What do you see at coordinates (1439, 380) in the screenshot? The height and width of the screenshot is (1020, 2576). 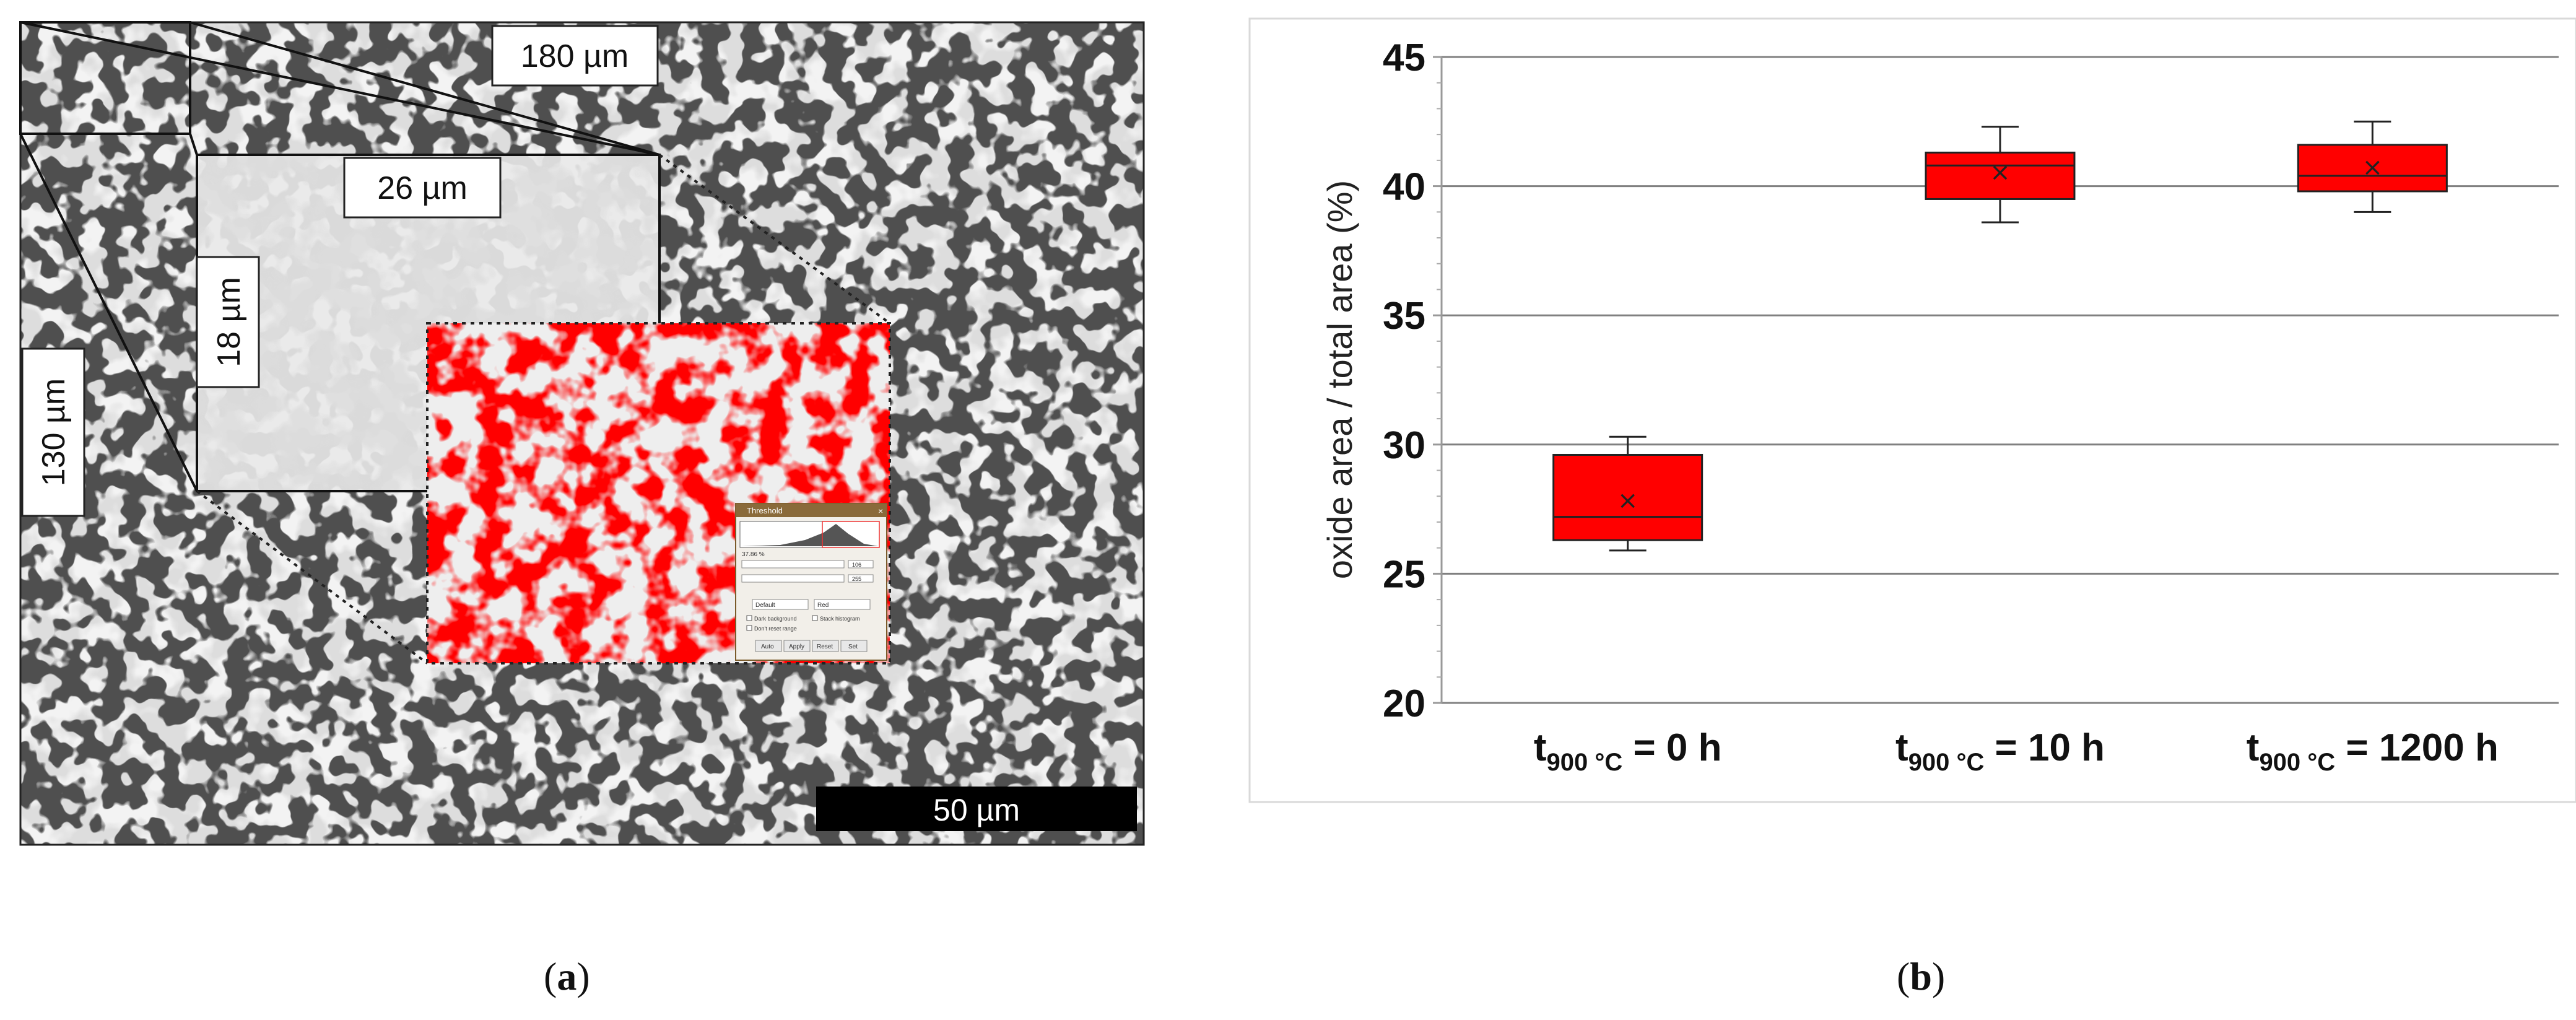 I see `y-minor-ticks` at bounding box center [1439, 380].